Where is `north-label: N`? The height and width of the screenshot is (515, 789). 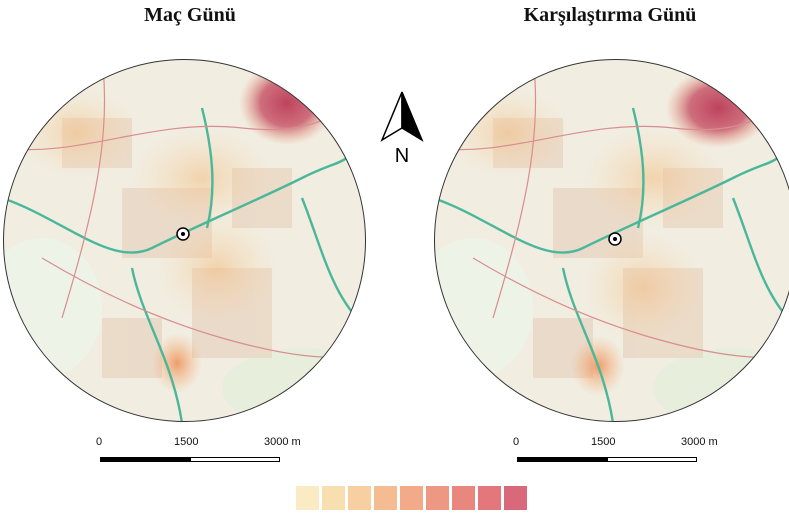
north-label: N is located at coordinates (402, 155).